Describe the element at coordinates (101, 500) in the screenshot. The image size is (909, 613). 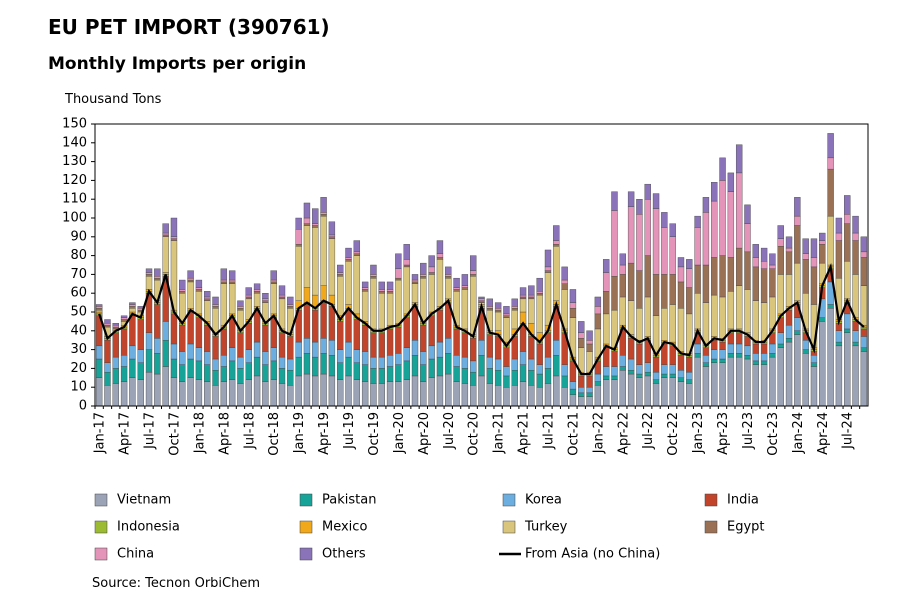
I see `legend-swatch` at that location.